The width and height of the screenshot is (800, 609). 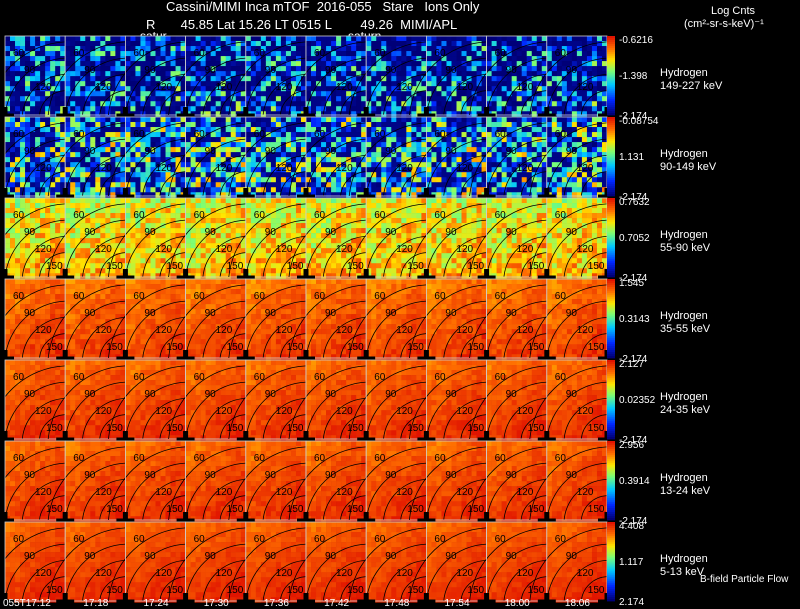 I want to click on crosshair-marker, so click(x=487, y=116).